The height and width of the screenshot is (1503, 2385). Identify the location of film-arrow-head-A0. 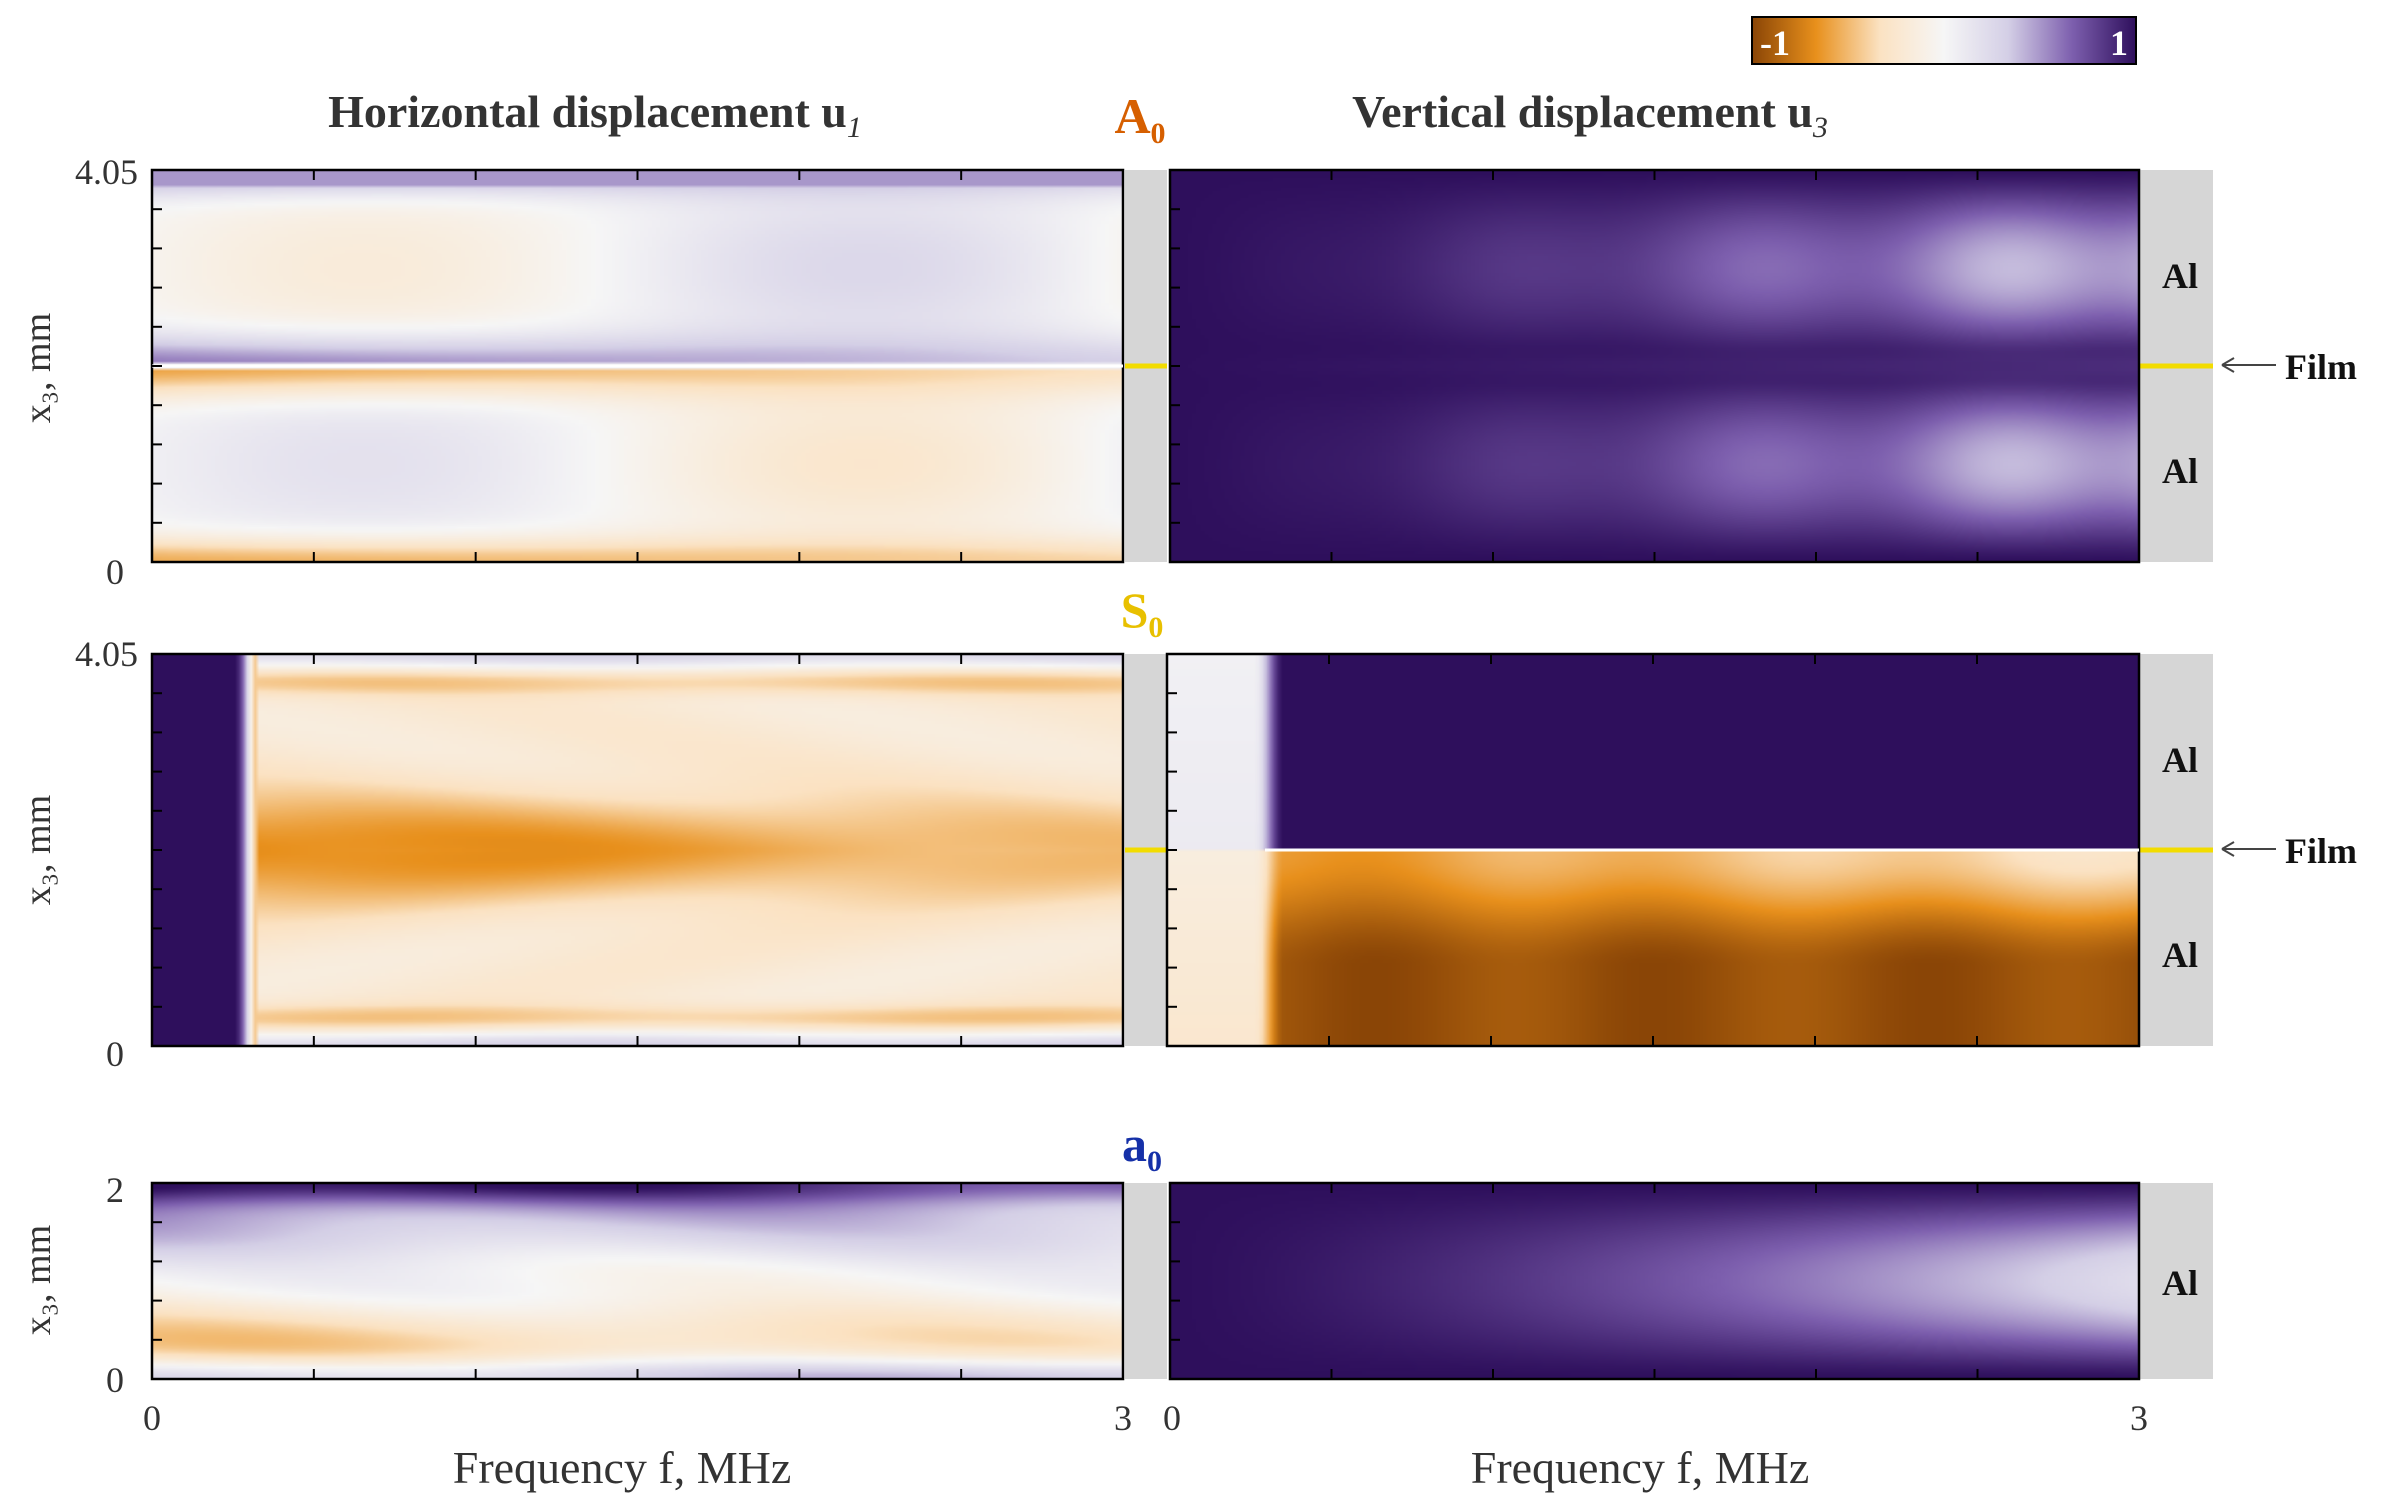
(2228, 365).